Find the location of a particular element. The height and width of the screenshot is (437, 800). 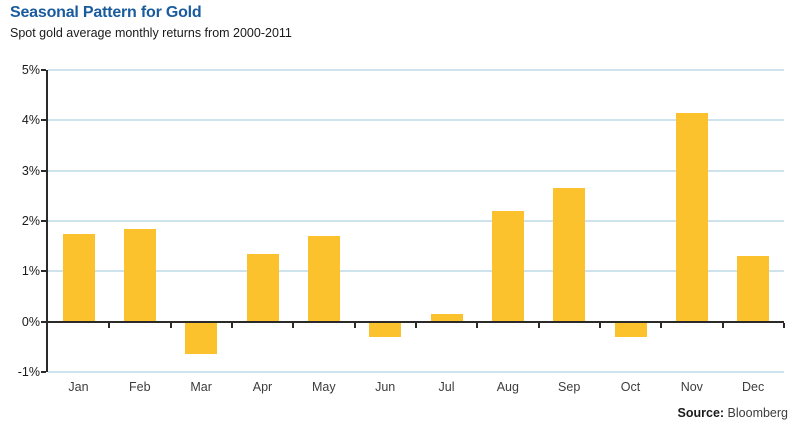

x-axis-label-nov: Nov is located at coordinates (691, 387).